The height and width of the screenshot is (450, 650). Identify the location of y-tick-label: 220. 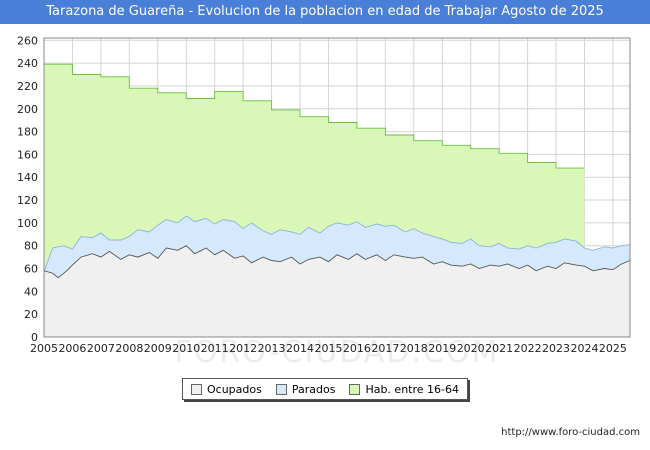
(27, 86).